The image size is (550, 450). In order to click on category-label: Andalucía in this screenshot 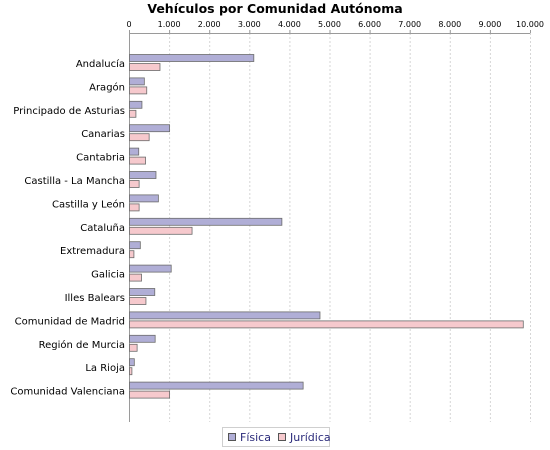, I will do `click(100, 64)`.